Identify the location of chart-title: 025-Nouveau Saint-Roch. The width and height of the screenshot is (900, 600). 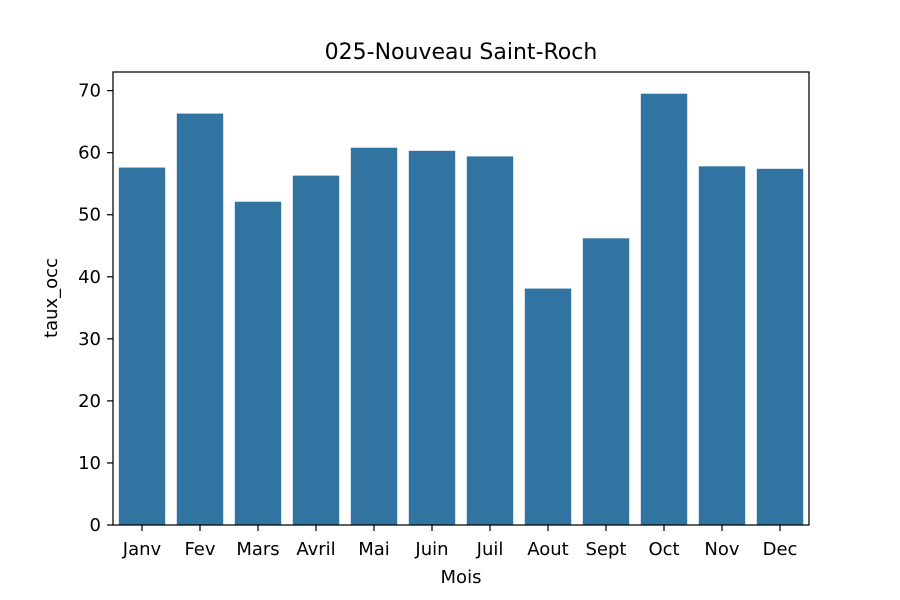
(461, 52).